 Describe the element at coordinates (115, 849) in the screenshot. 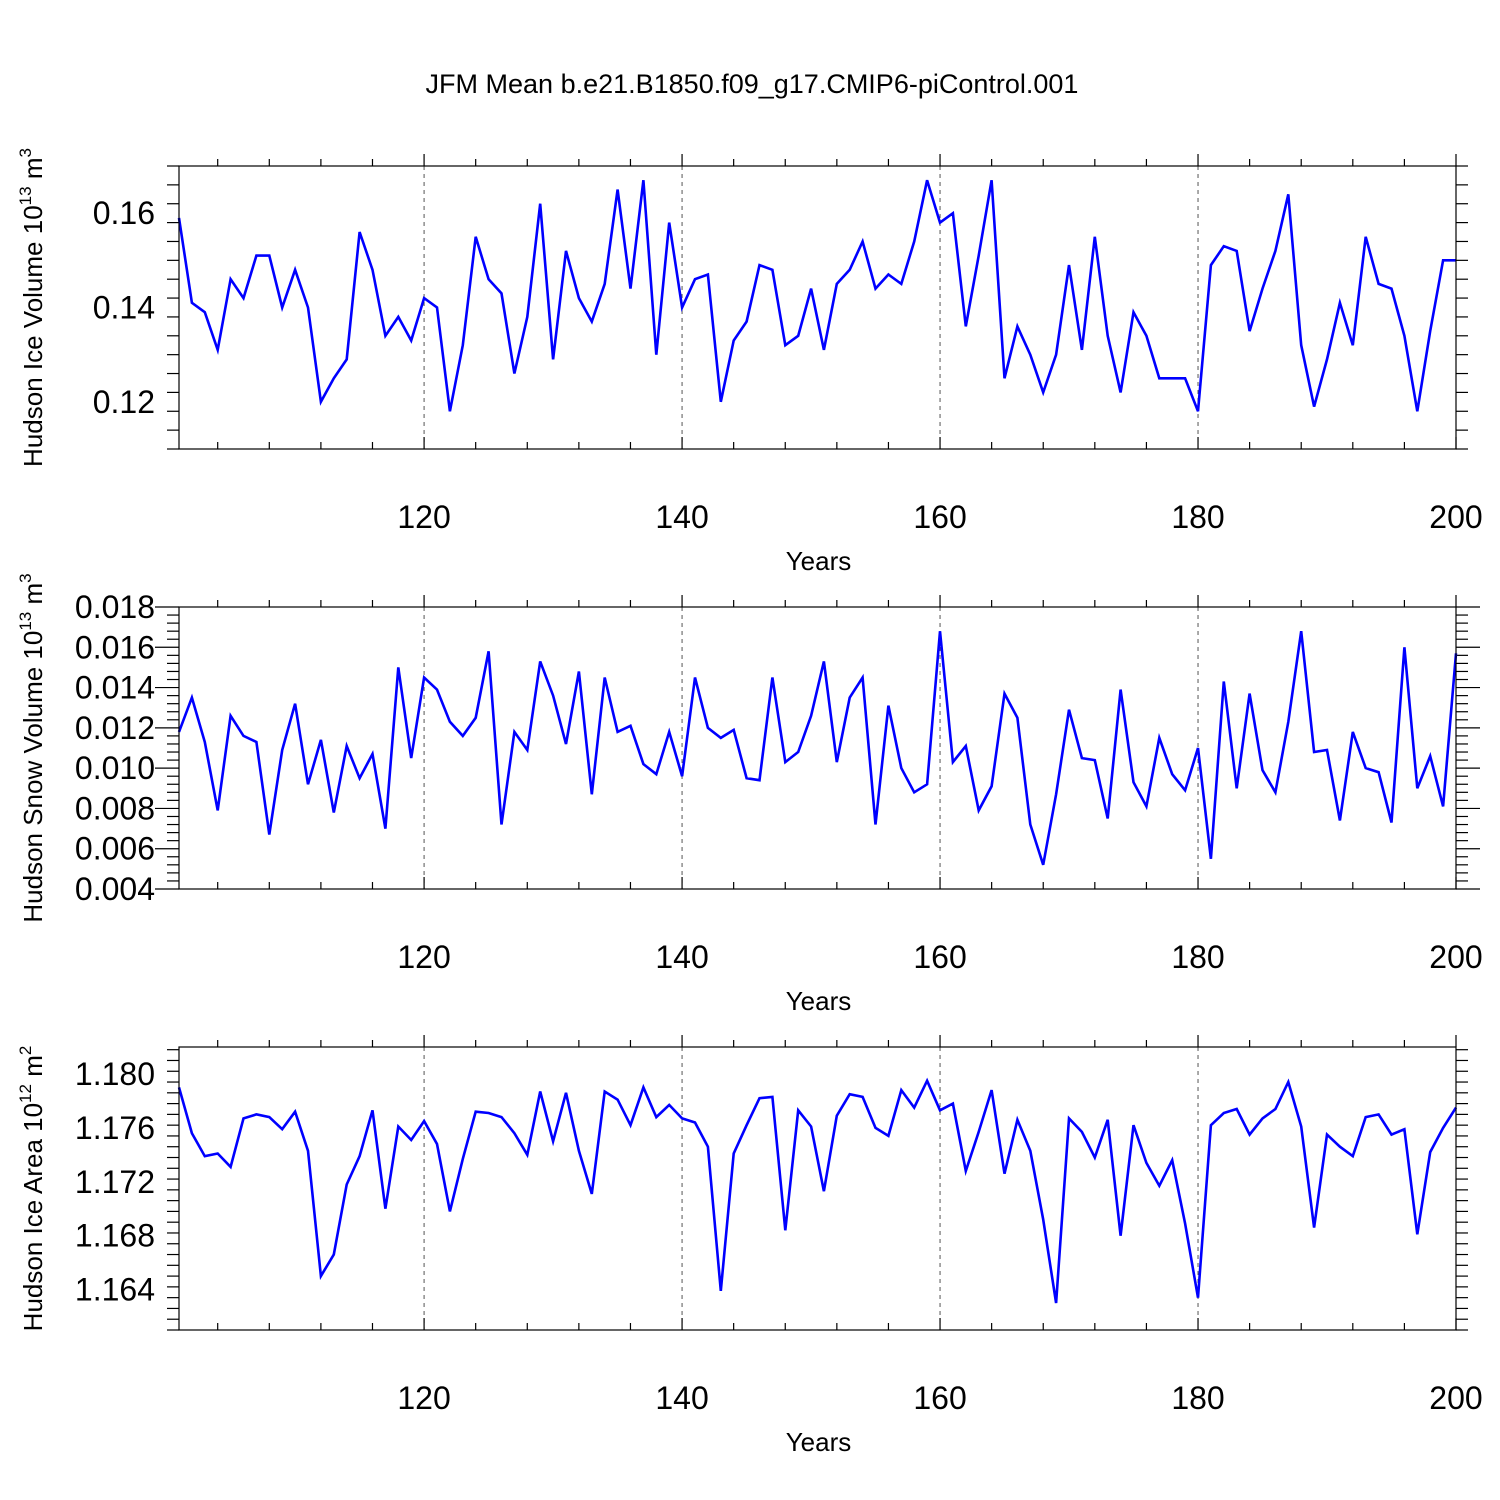

I see `y-tick-label: 0.006` at that location.